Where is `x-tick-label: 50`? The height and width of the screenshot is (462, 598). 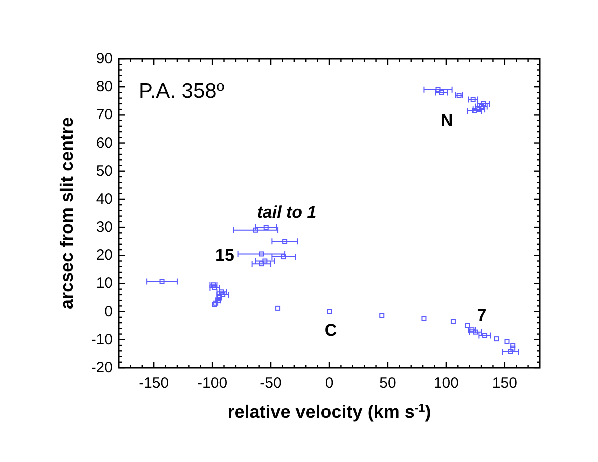 x-tick-label: 50 is located at coordinates (388, 383).